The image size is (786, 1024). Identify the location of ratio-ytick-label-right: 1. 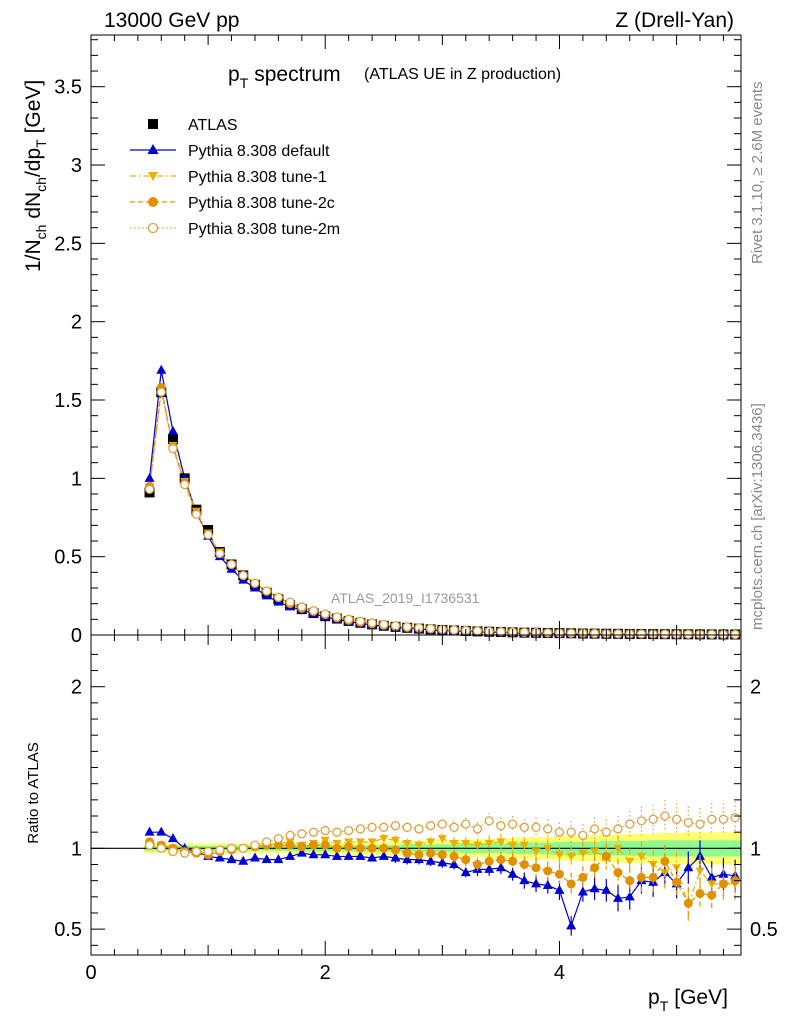
(755, 849).